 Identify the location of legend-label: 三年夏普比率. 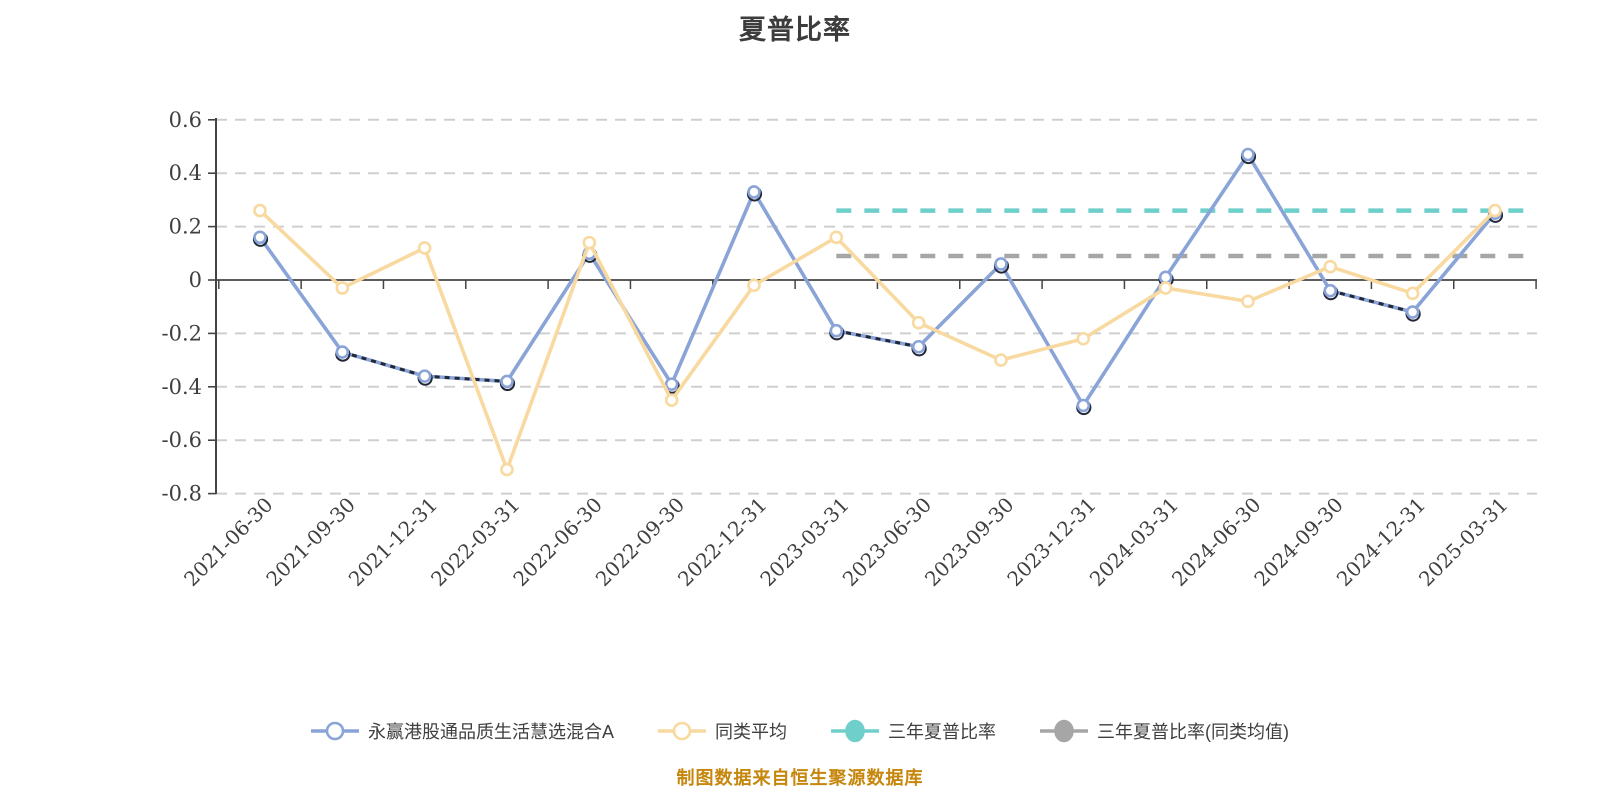
(942, 732).